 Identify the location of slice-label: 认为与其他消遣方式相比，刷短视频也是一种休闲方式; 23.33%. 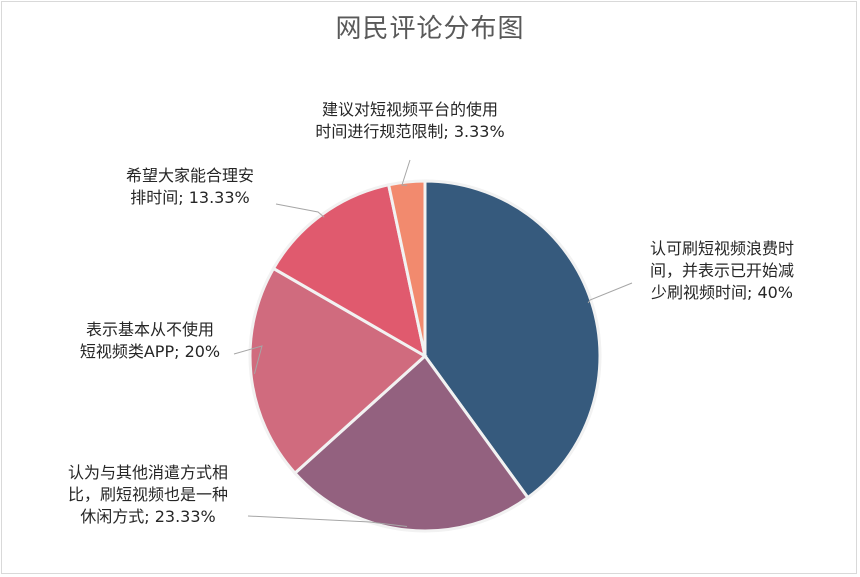
(148, 494).